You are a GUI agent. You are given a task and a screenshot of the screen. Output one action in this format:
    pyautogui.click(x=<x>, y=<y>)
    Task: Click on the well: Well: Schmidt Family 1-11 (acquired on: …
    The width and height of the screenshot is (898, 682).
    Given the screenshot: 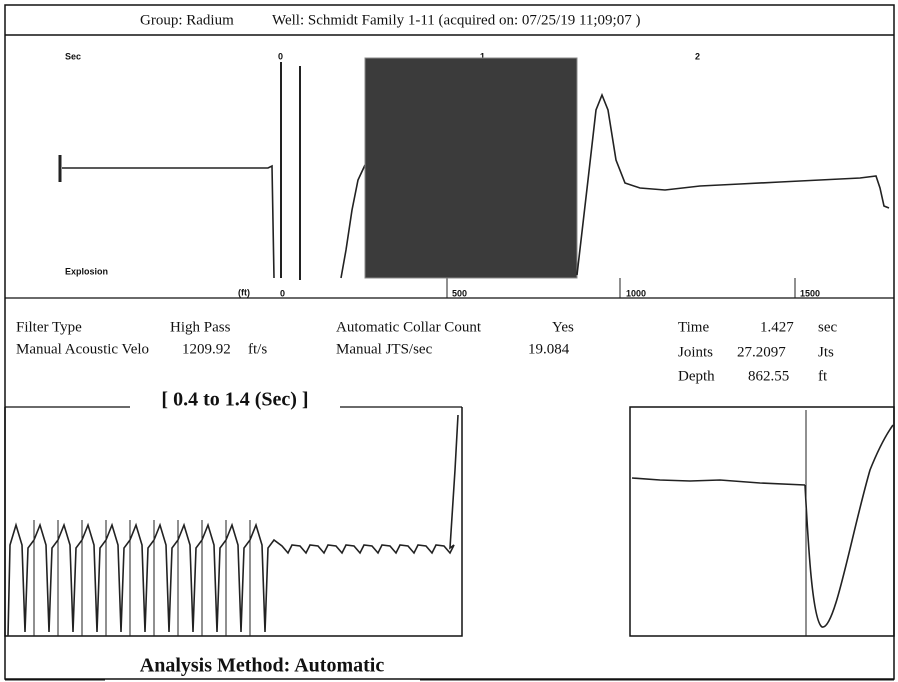 What is the action you would take?
    pyautogui.click(x=456, y=20)
    